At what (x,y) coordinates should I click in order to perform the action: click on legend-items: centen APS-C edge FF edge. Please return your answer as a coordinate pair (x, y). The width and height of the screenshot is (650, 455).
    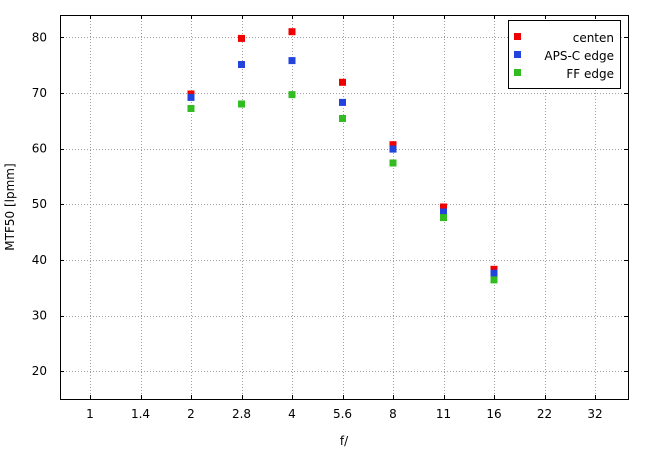
    Looking at the image, I should click on (564, 56).